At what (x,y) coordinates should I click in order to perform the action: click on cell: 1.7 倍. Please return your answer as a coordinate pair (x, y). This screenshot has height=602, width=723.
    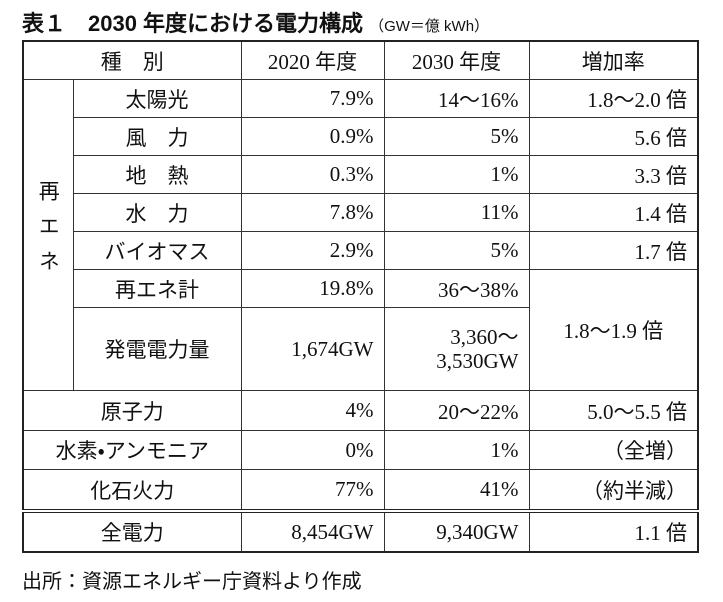
    Looking at the image, I should click on (613, 250).